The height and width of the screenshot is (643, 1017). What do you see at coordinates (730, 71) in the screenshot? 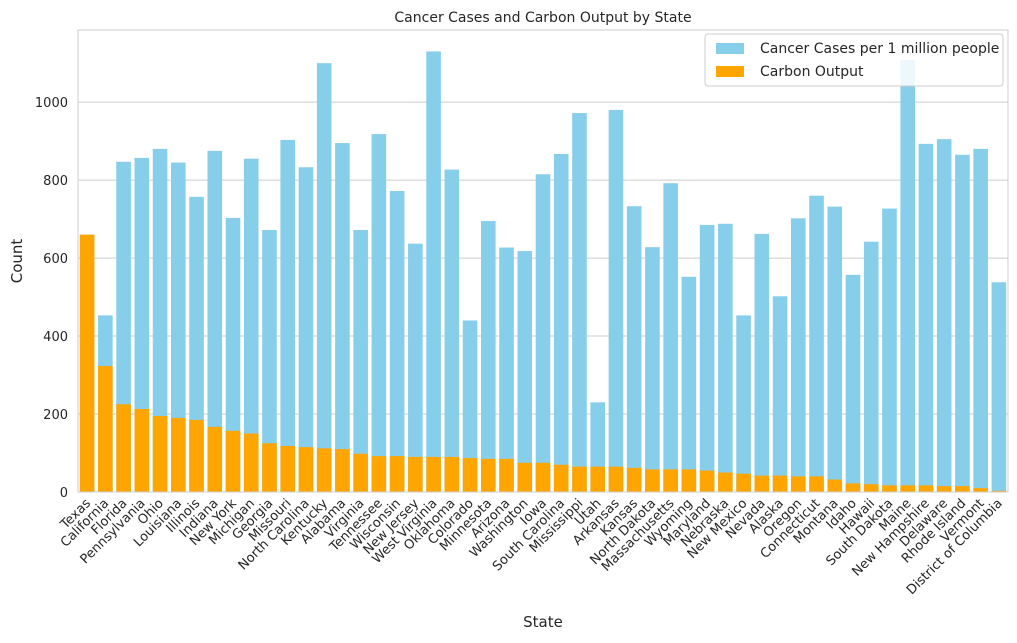
I see `legend-swatch-carbon` at bounding box center [730, 71].